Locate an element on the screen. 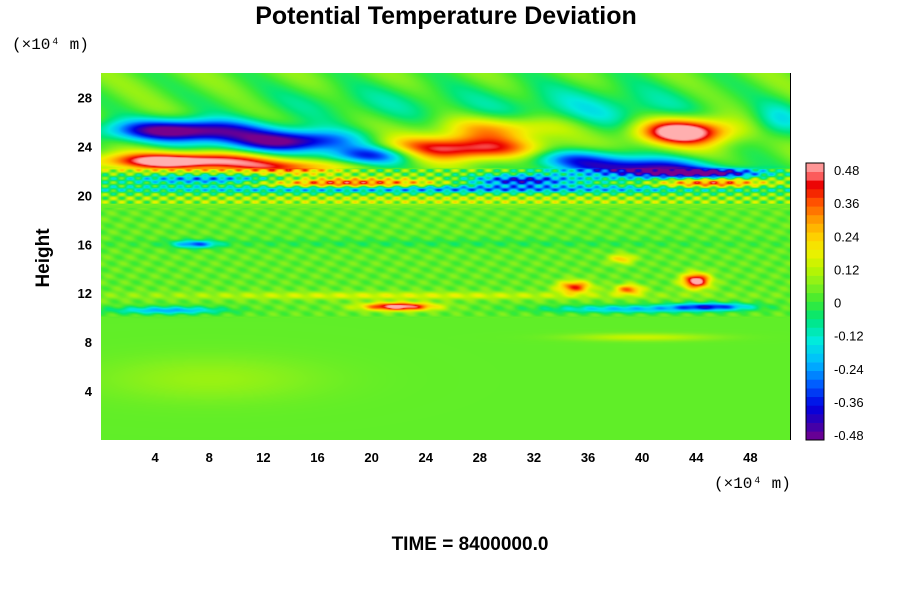 Image resolution: width=900 pixels, height=600 pixels. y-tick-label: 4 is located at coordinates (89, 391).